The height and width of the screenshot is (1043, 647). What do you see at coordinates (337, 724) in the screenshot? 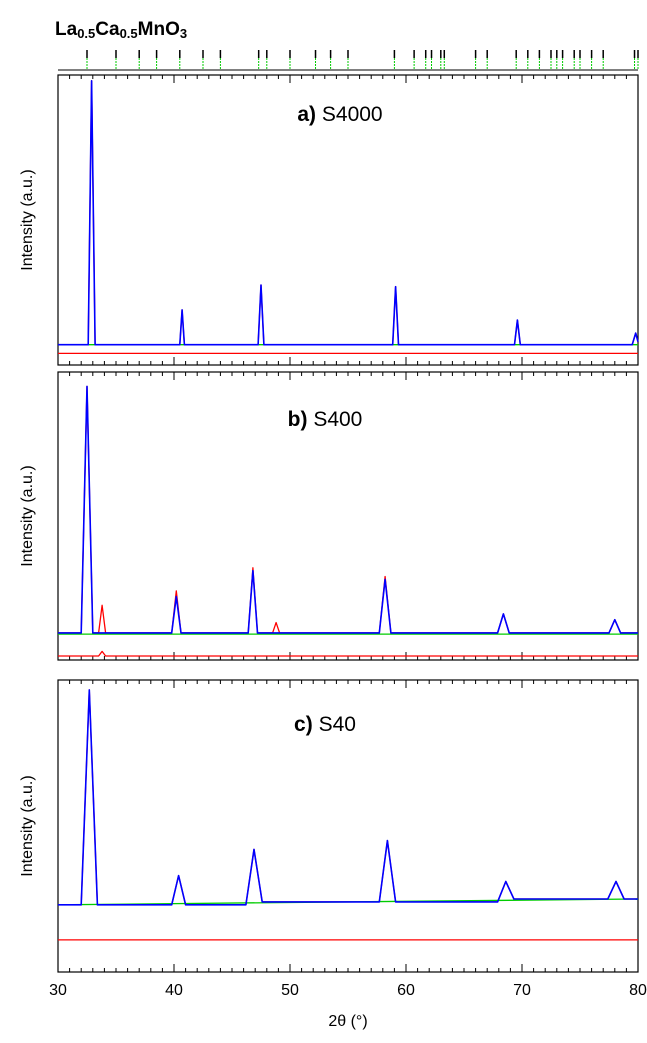
I see `panel-sample: S40` at bounding box center [337, 724].